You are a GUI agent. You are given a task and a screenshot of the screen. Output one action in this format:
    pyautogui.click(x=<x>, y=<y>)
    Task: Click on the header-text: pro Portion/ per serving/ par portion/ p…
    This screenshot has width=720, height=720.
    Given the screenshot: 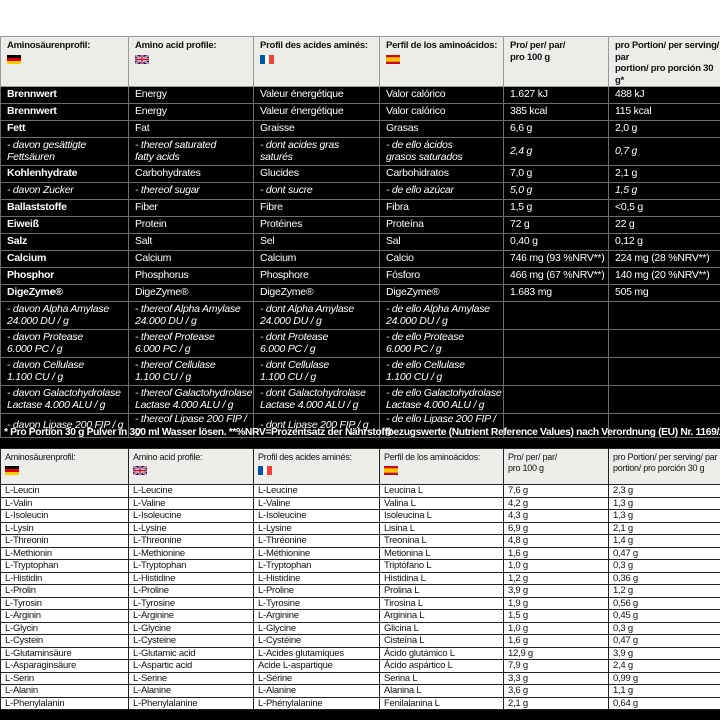 What is the action you would take?
    pyautogui.click(x=665, y=462)
    